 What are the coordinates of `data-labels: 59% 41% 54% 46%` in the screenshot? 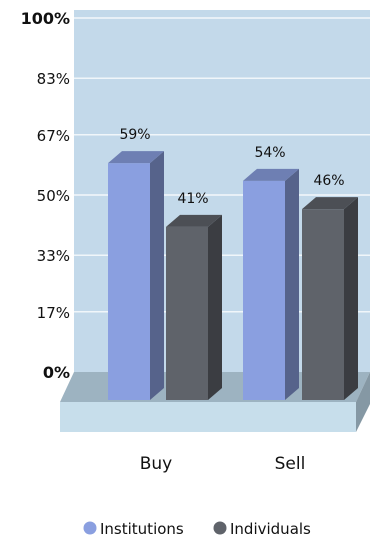 It's located at (231, 167).